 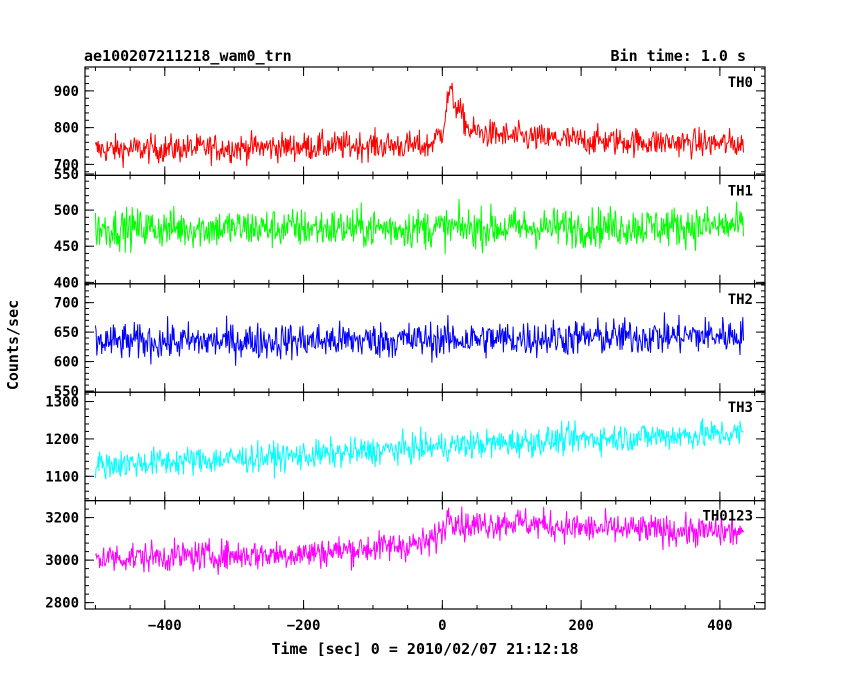 I want to click on y-tick-label: 900, so click(x=66, y=92).